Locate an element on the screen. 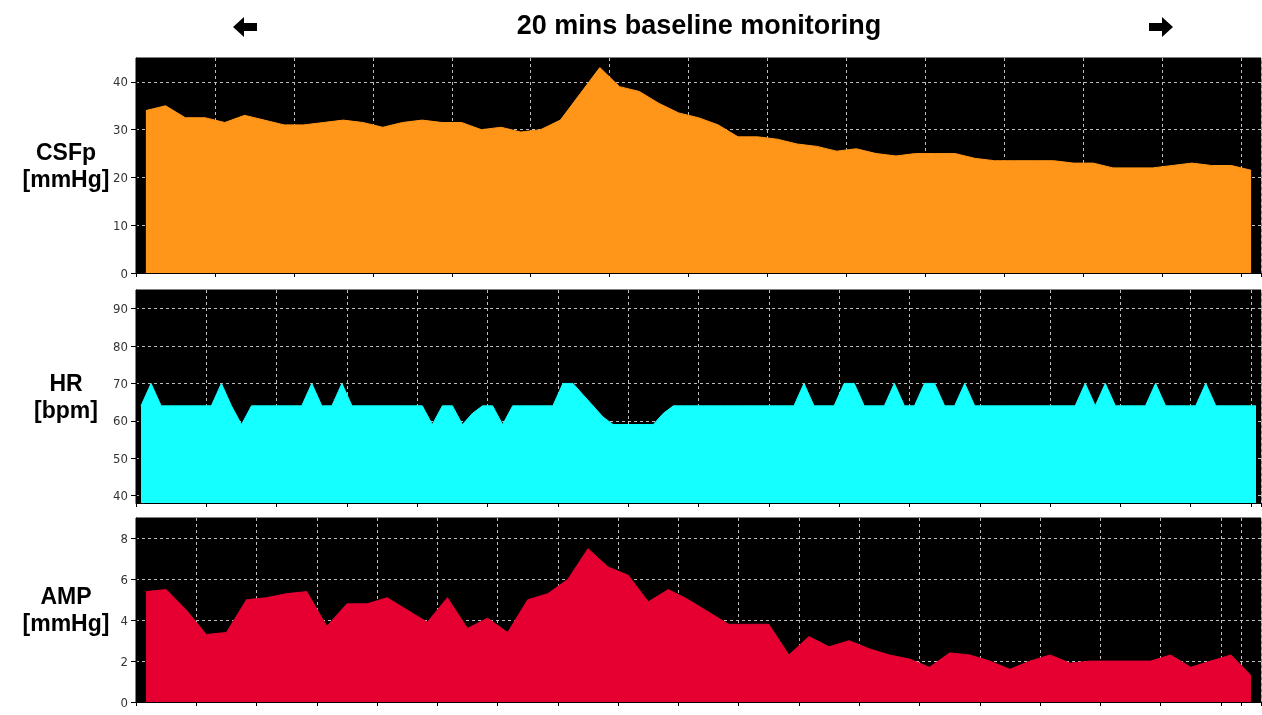  y-tick-label: 70 is located at coordinates (120, 383).